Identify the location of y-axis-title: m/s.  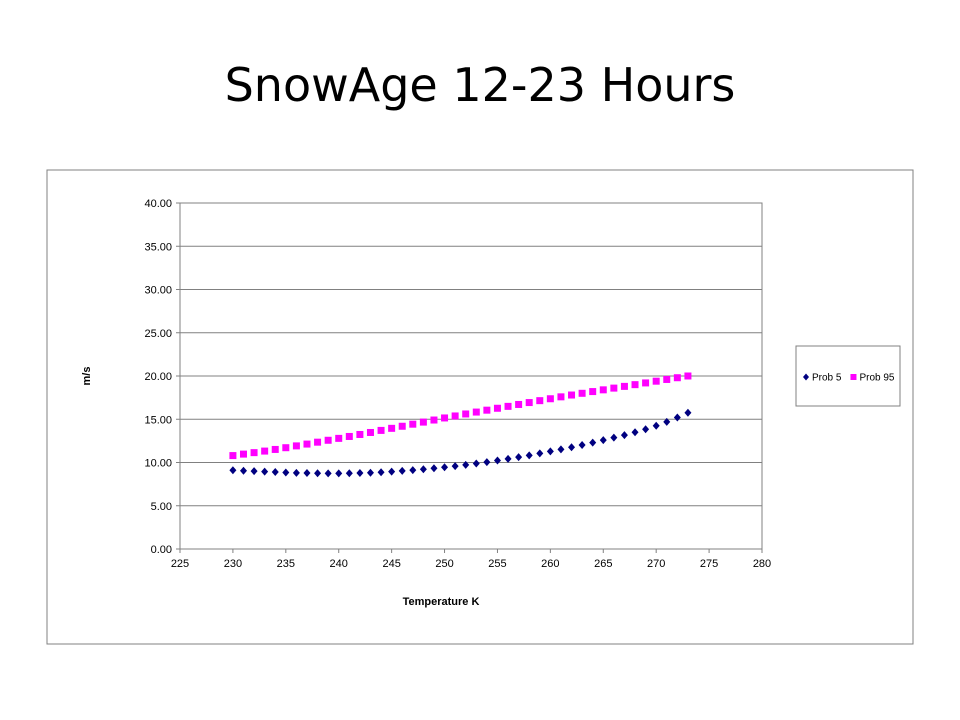
(87, 376).